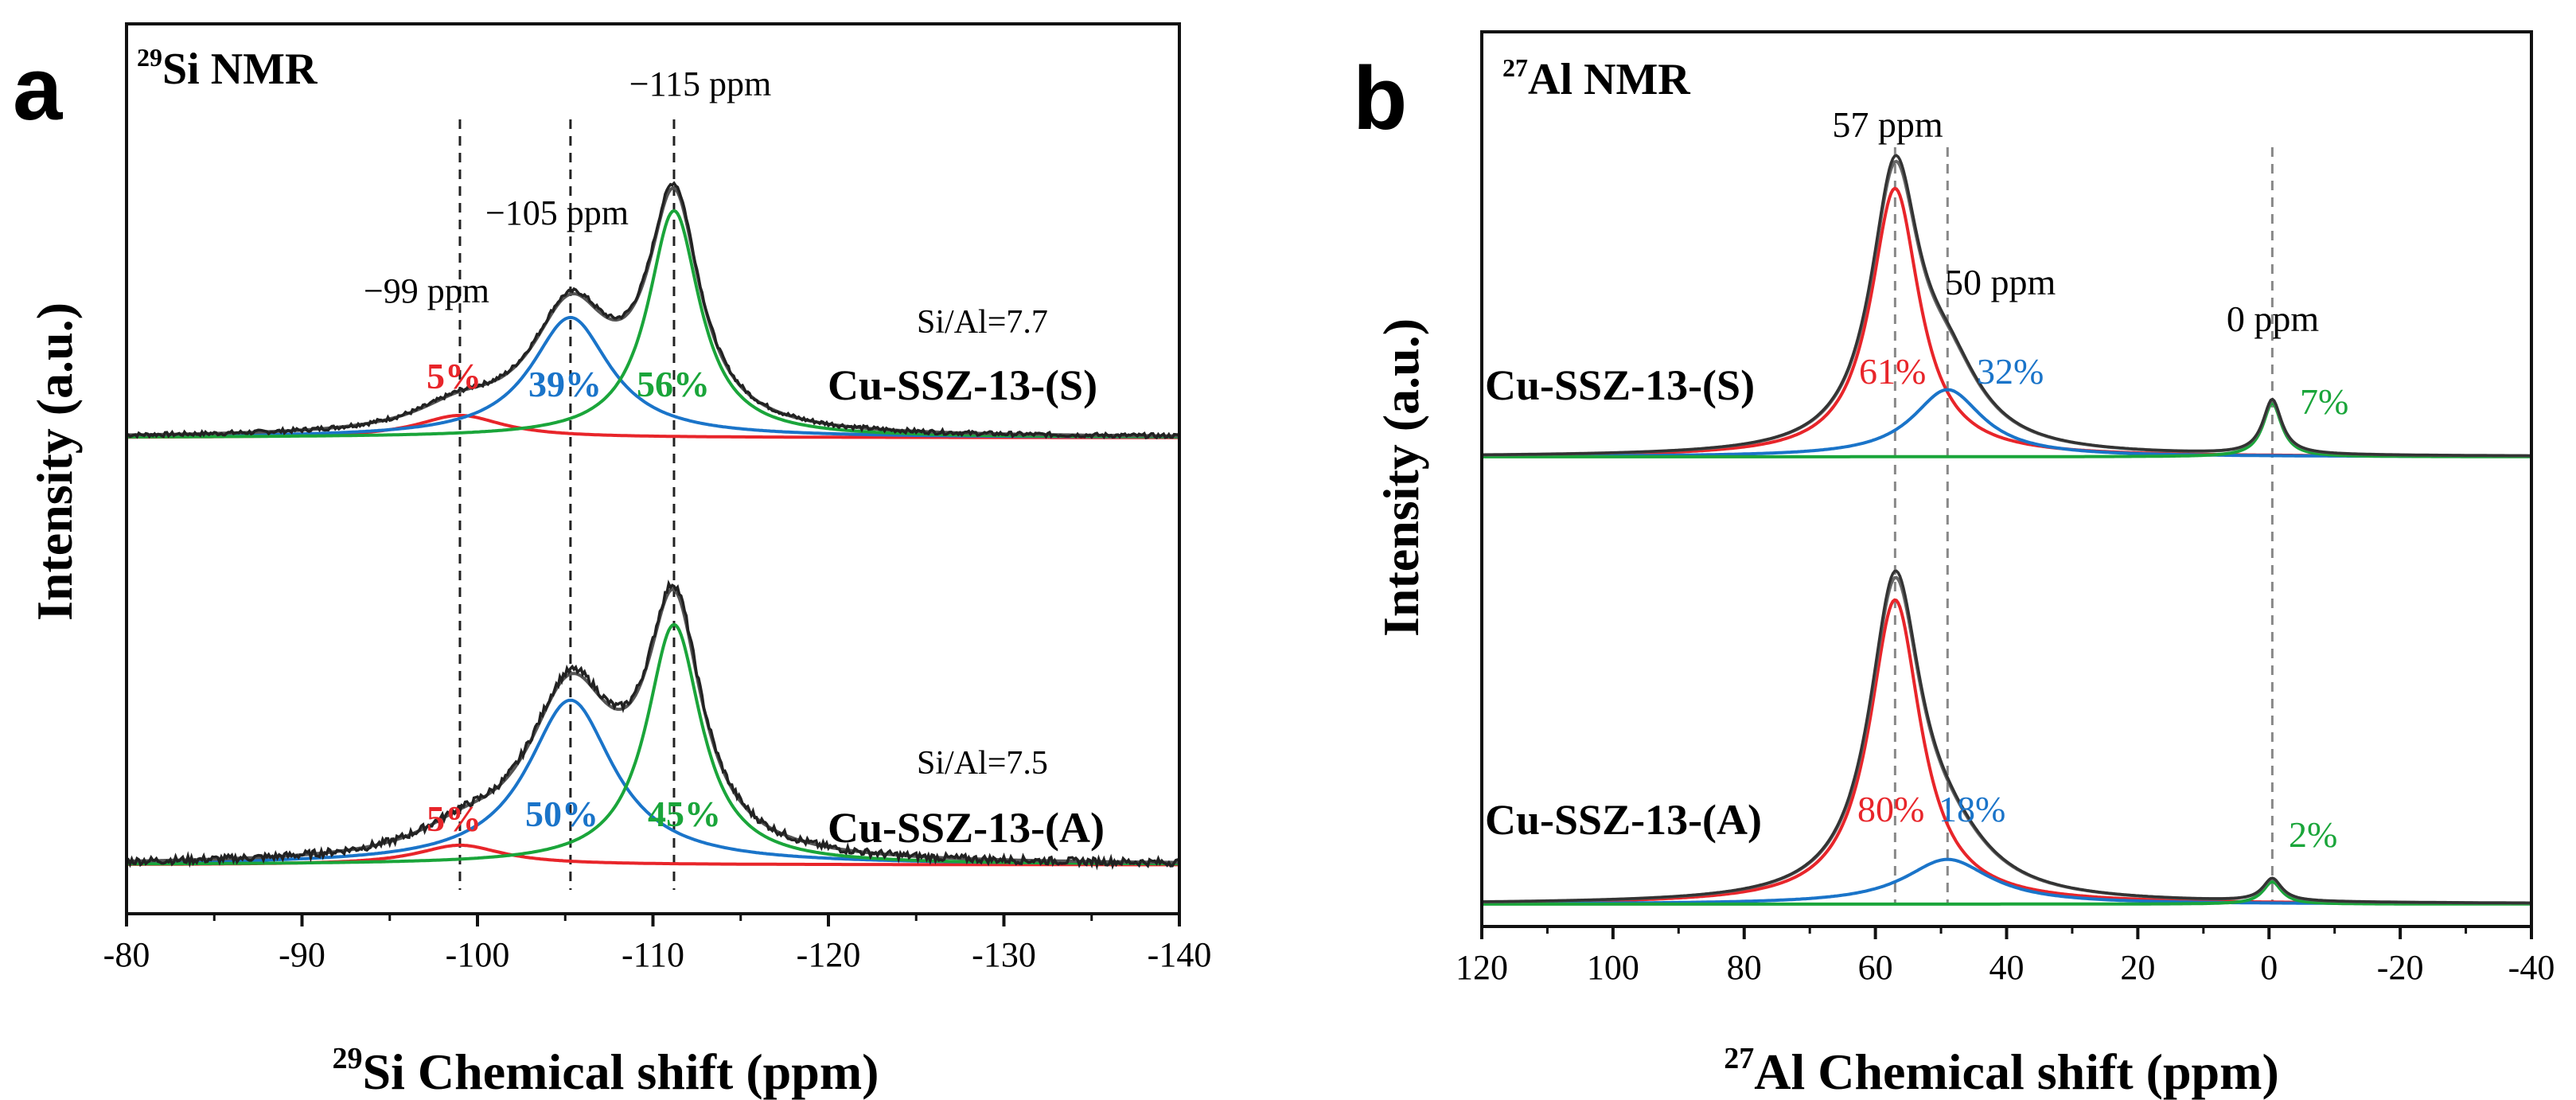 The height and width of the screenshot is (1100, 2576). What do you see at coordinates (2011, 371) in the screenshot?
I see `pct-b-s-blue: 32%` at bounding box center [2011, 371].